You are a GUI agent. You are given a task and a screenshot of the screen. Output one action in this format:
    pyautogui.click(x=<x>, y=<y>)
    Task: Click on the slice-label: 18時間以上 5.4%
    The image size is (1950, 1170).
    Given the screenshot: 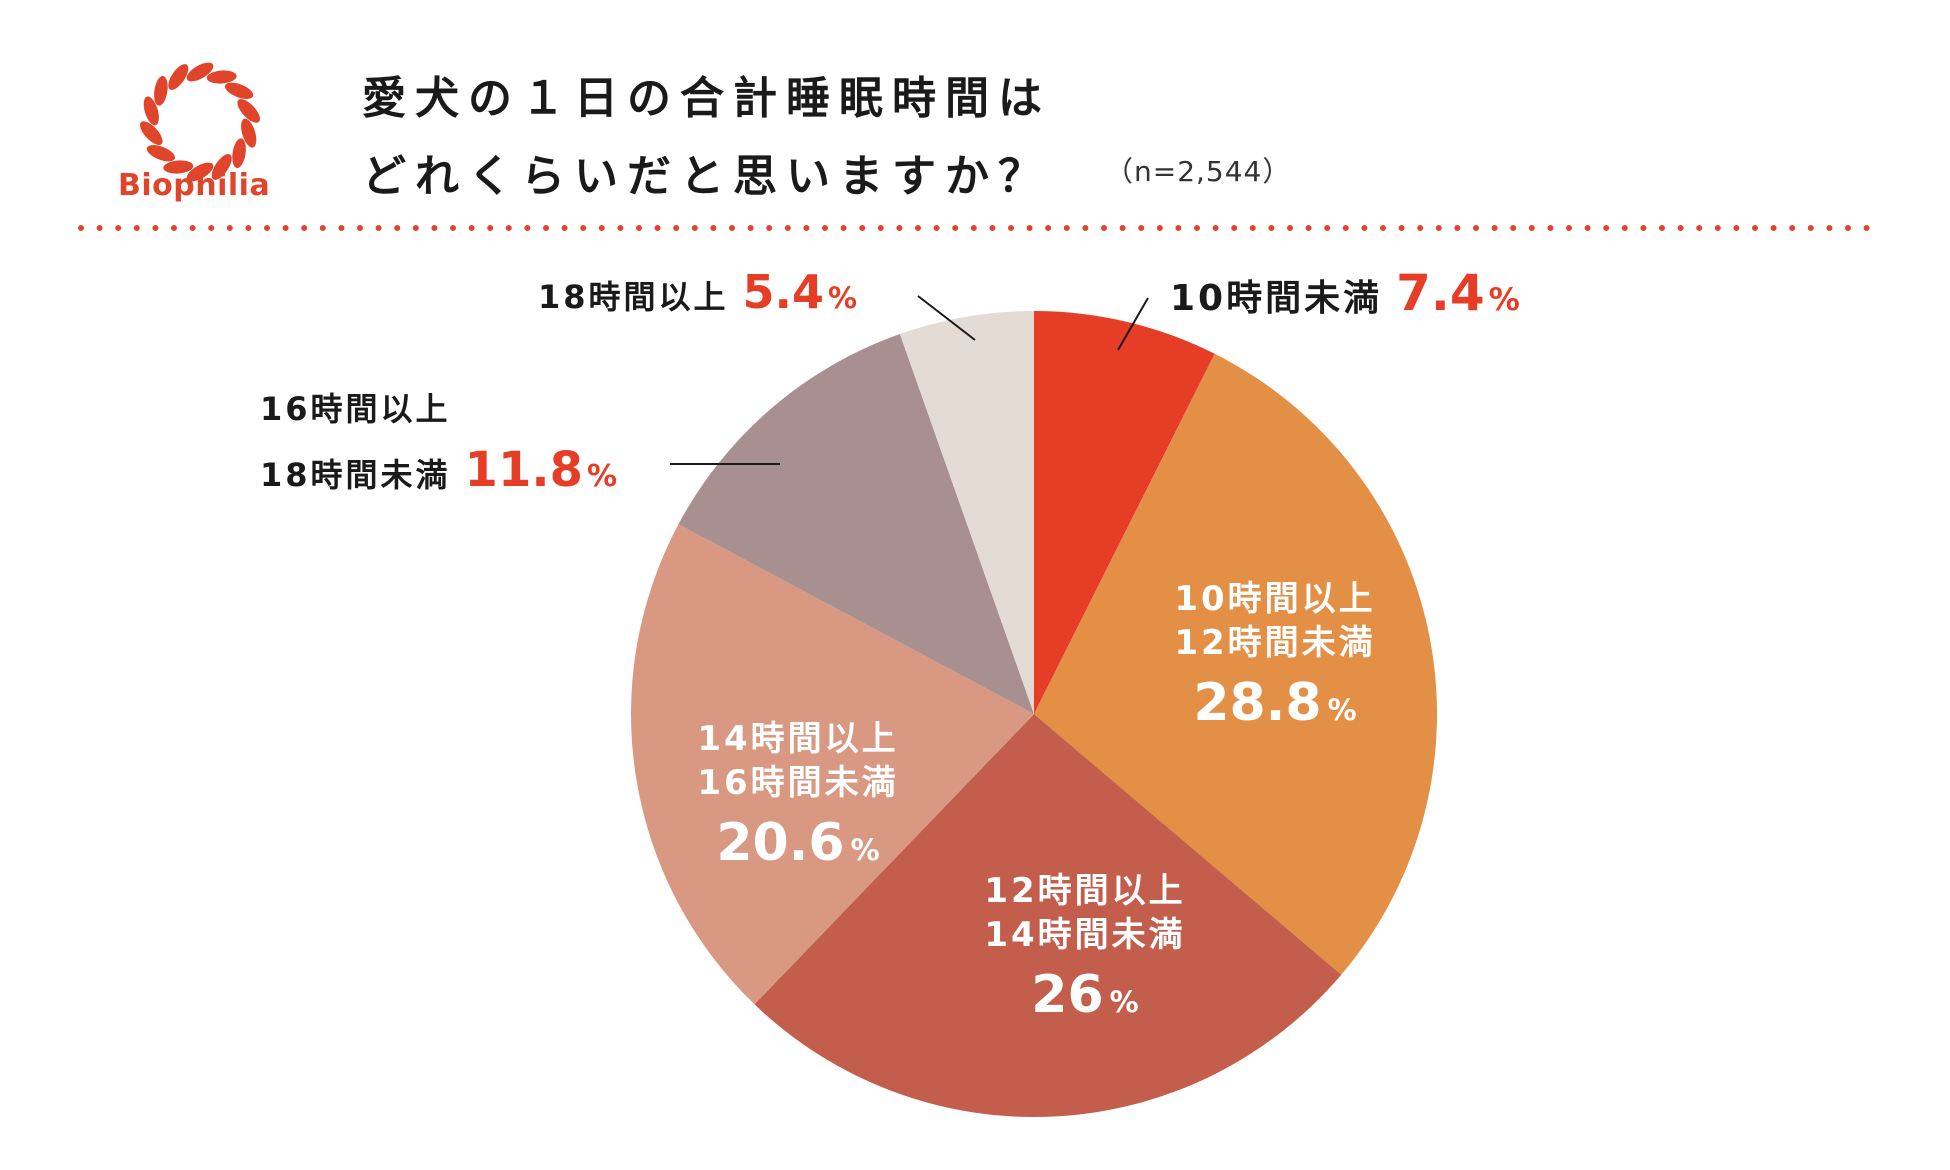 What is the action you would take?
    pyautogui.click(x=697, y=292)
    